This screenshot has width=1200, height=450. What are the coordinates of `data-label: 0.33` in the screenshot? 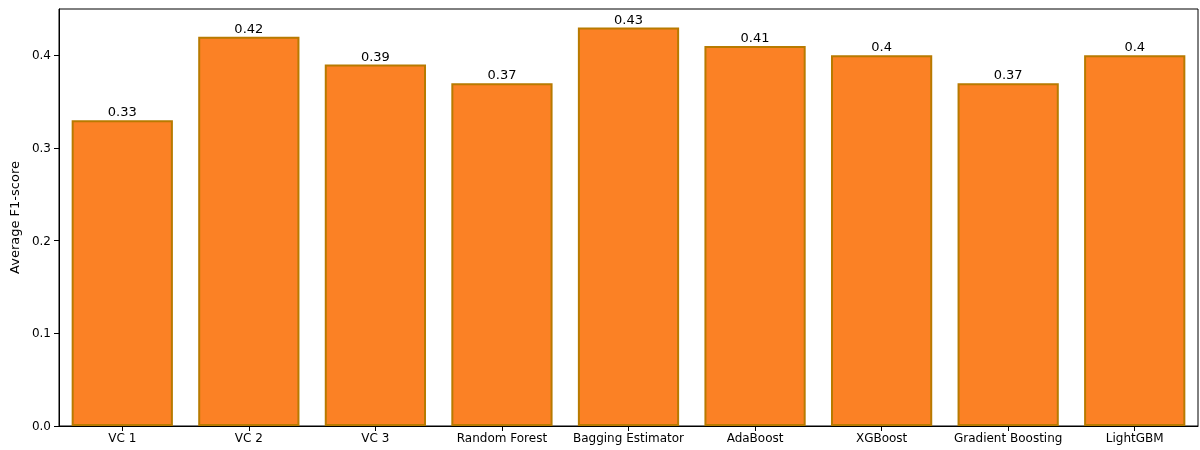 It's located at (122, 112).